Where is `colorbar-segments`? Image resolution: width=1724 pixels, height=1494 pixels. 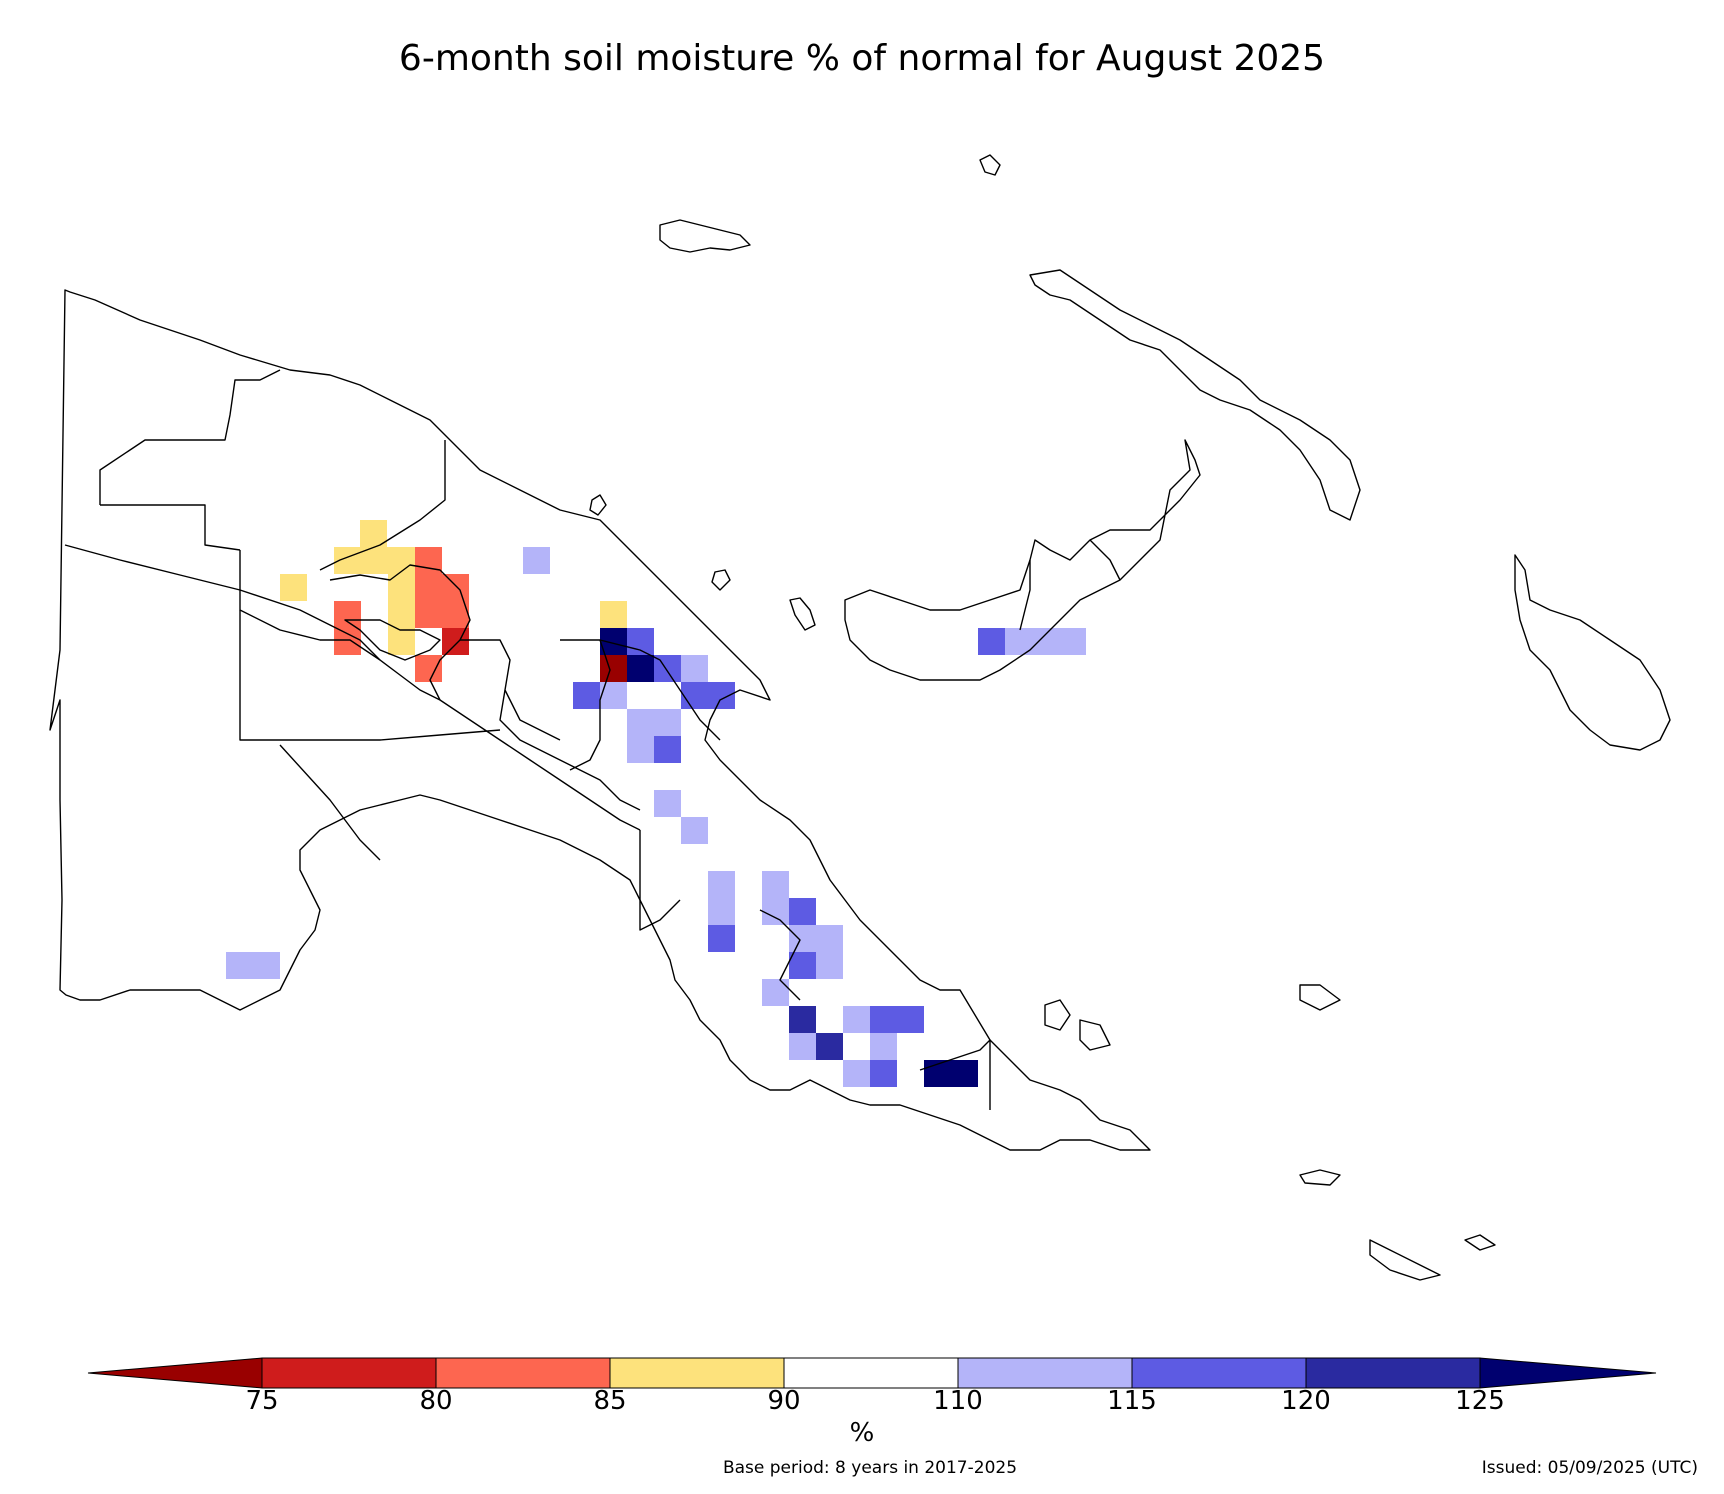 colorbar-segments is located at coordinates (872, 1373).